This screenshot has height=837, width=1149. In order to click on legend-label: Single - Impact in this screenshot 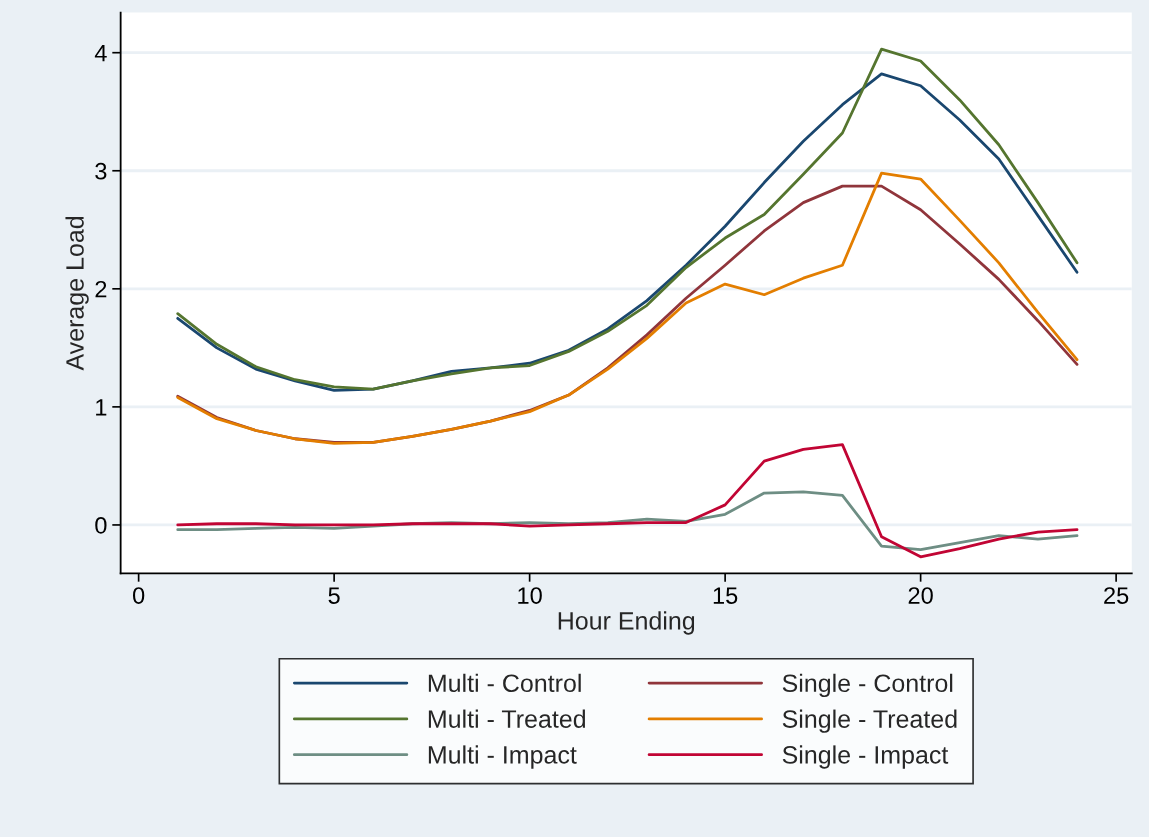, I will do `click(865, 757)`.